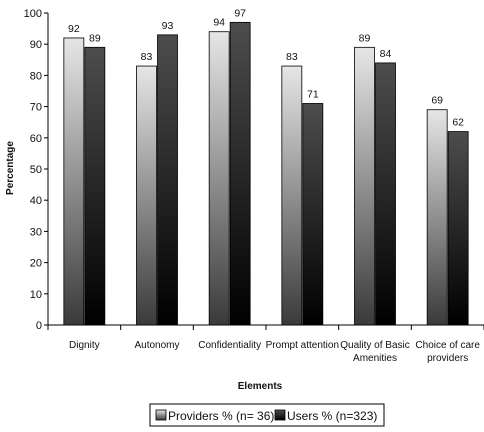 This screenshot has width=484, height=432. I want to click on y-tick-label: 70, so click(36, 108).